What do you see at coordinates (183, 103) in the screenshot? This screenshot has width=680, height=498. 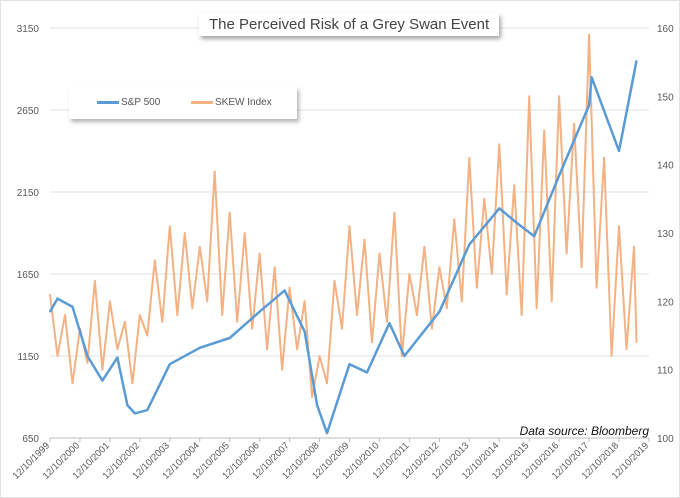 I see `legend: S&P 500 SKEW Index` at bounding box center [183, 103].